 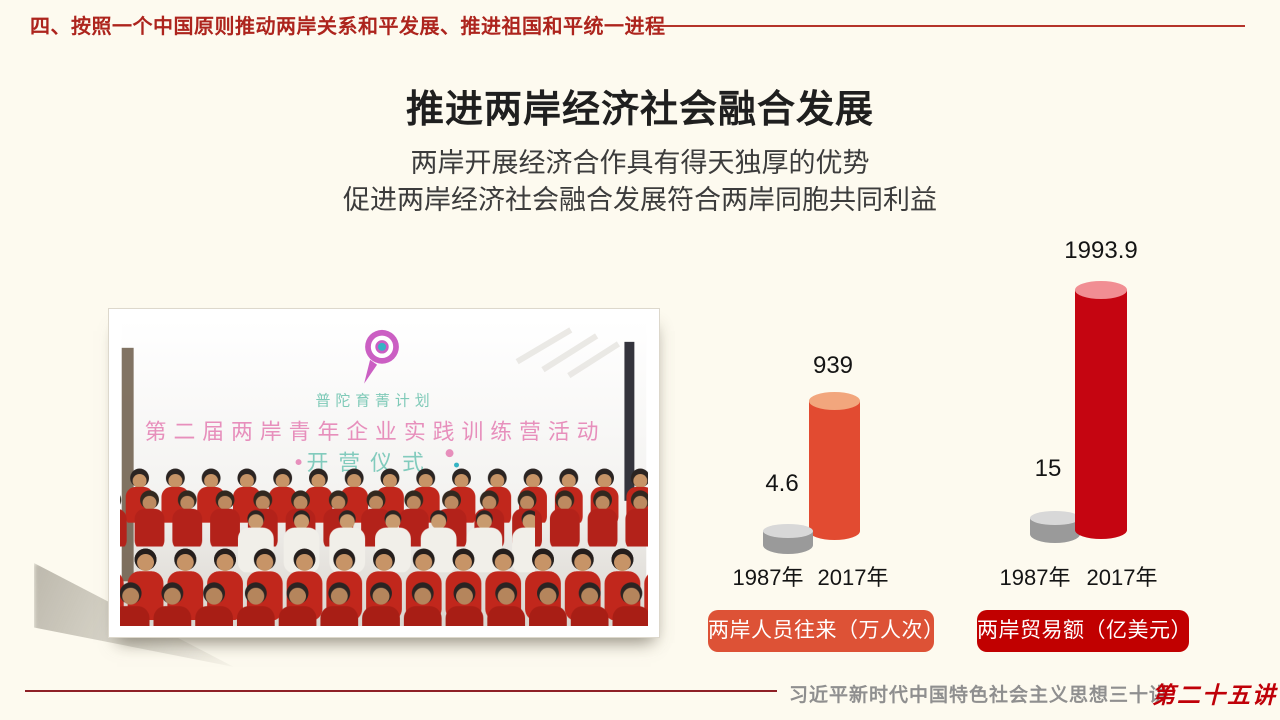 What do you see at coordinates (782, 483) in the screenshot?
I see `chart1-value-1987: 4.6` at bounding box center [782, 483].